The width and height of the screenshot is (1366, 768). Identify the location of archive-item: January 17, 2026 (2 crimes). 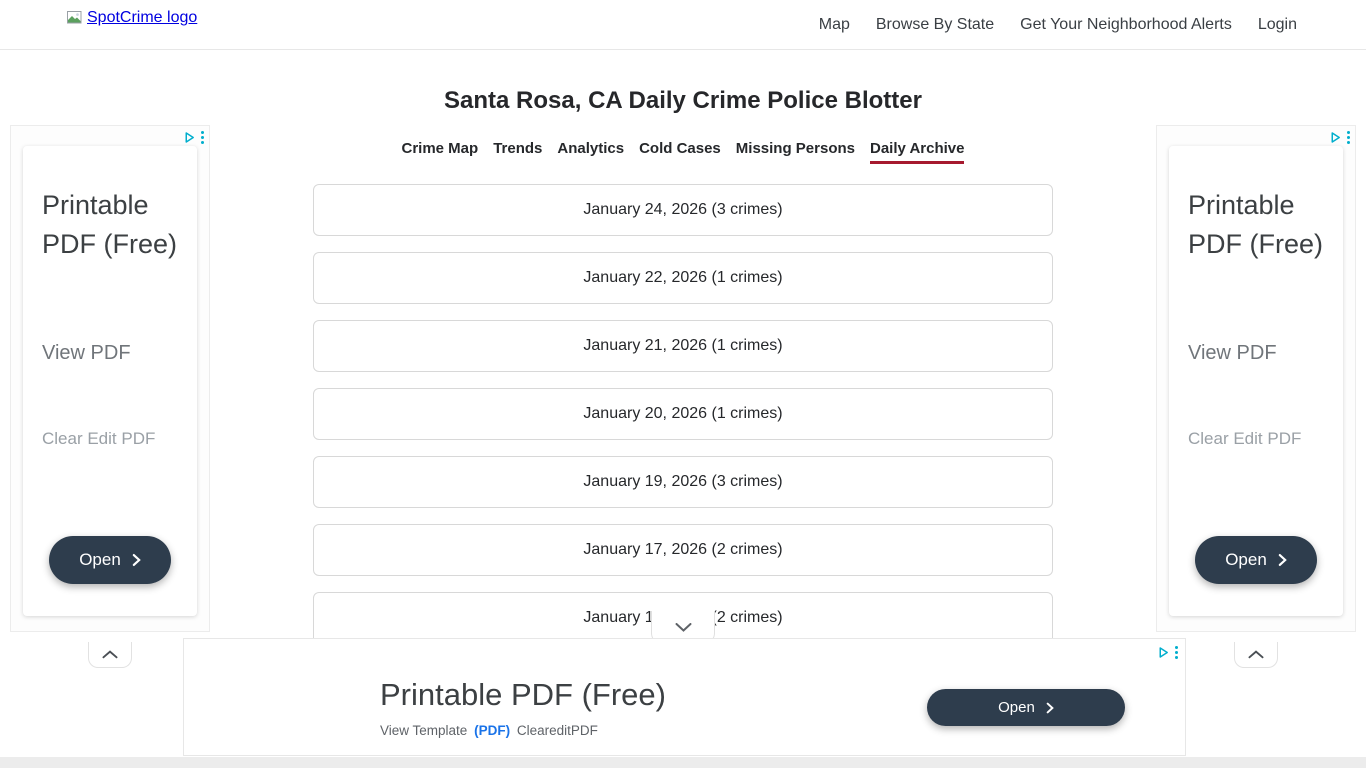
(683, 550).